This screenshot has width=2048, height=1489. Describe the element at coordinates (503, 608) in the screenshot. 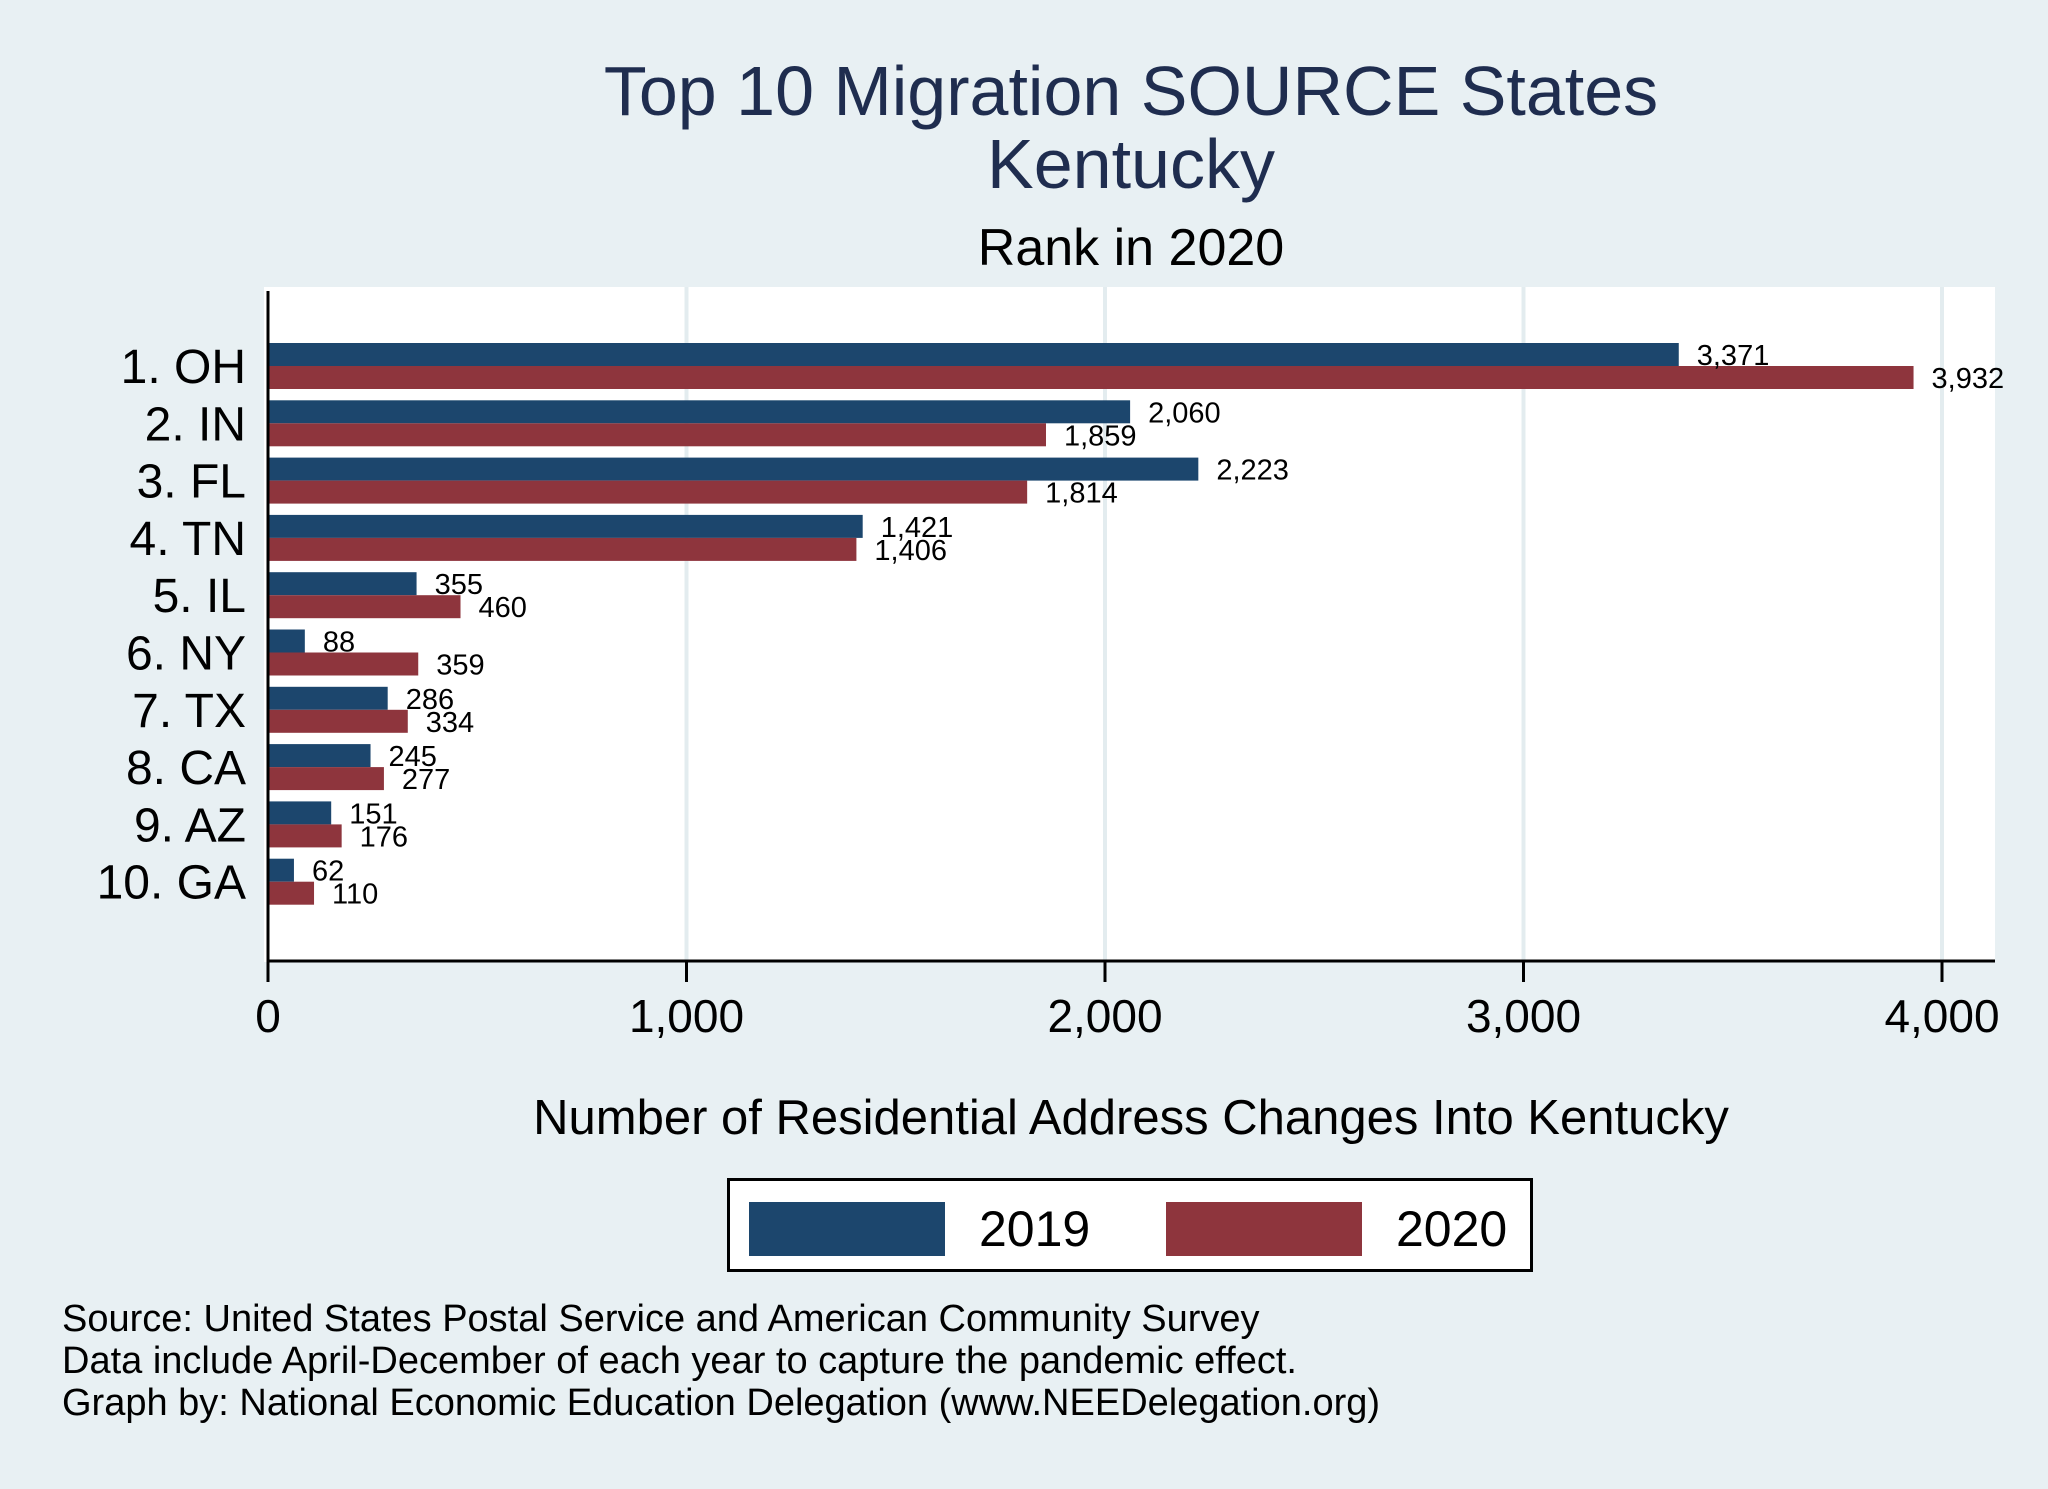

I see `data-label-2020-4: 460` at that location.